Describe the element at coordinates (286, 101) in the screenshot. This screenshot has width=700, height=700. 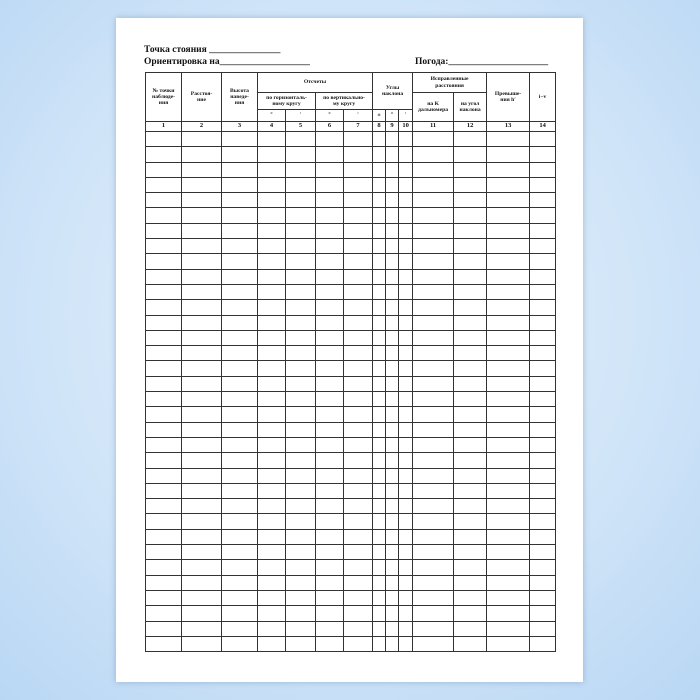
I see `header-cell: по горизонталь- ному кругу` at that location.